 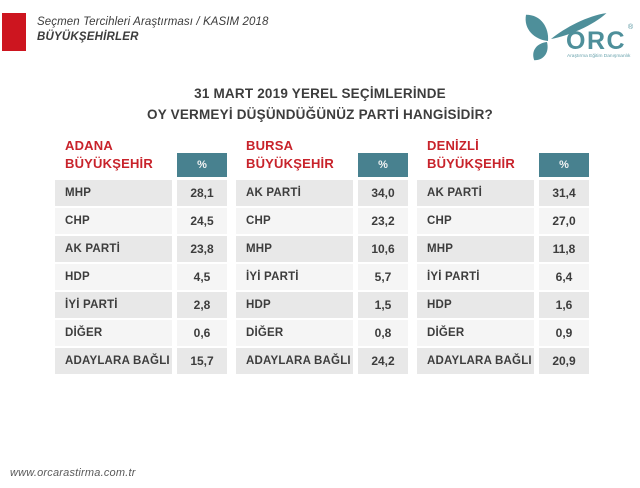 I want to click on value-cell: 28,1, so click(x=202, y=193).